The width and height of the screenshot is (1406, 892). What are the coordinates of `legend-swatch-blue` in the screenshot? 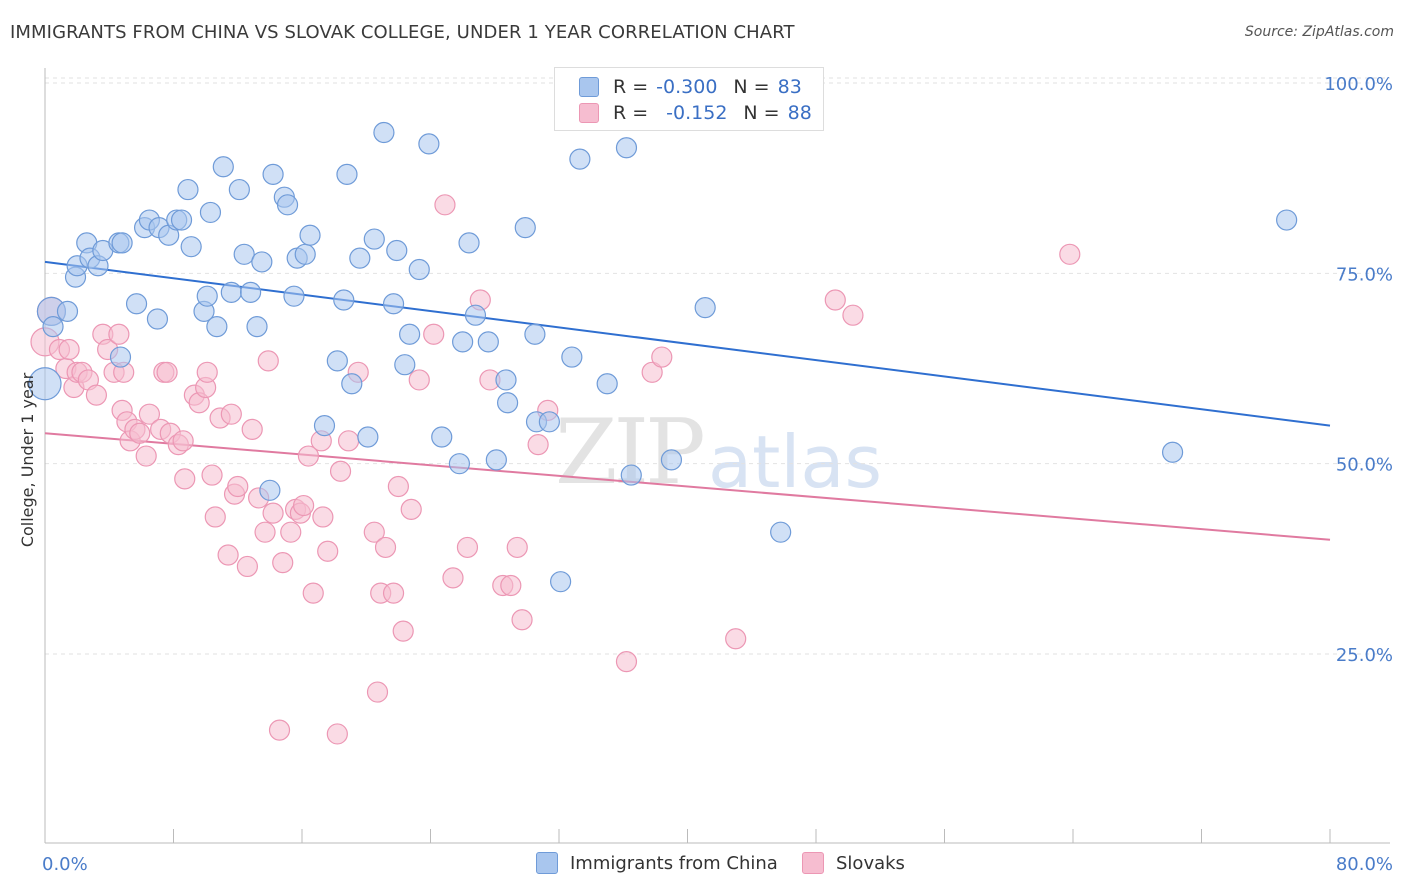 It's located at (589, 87).